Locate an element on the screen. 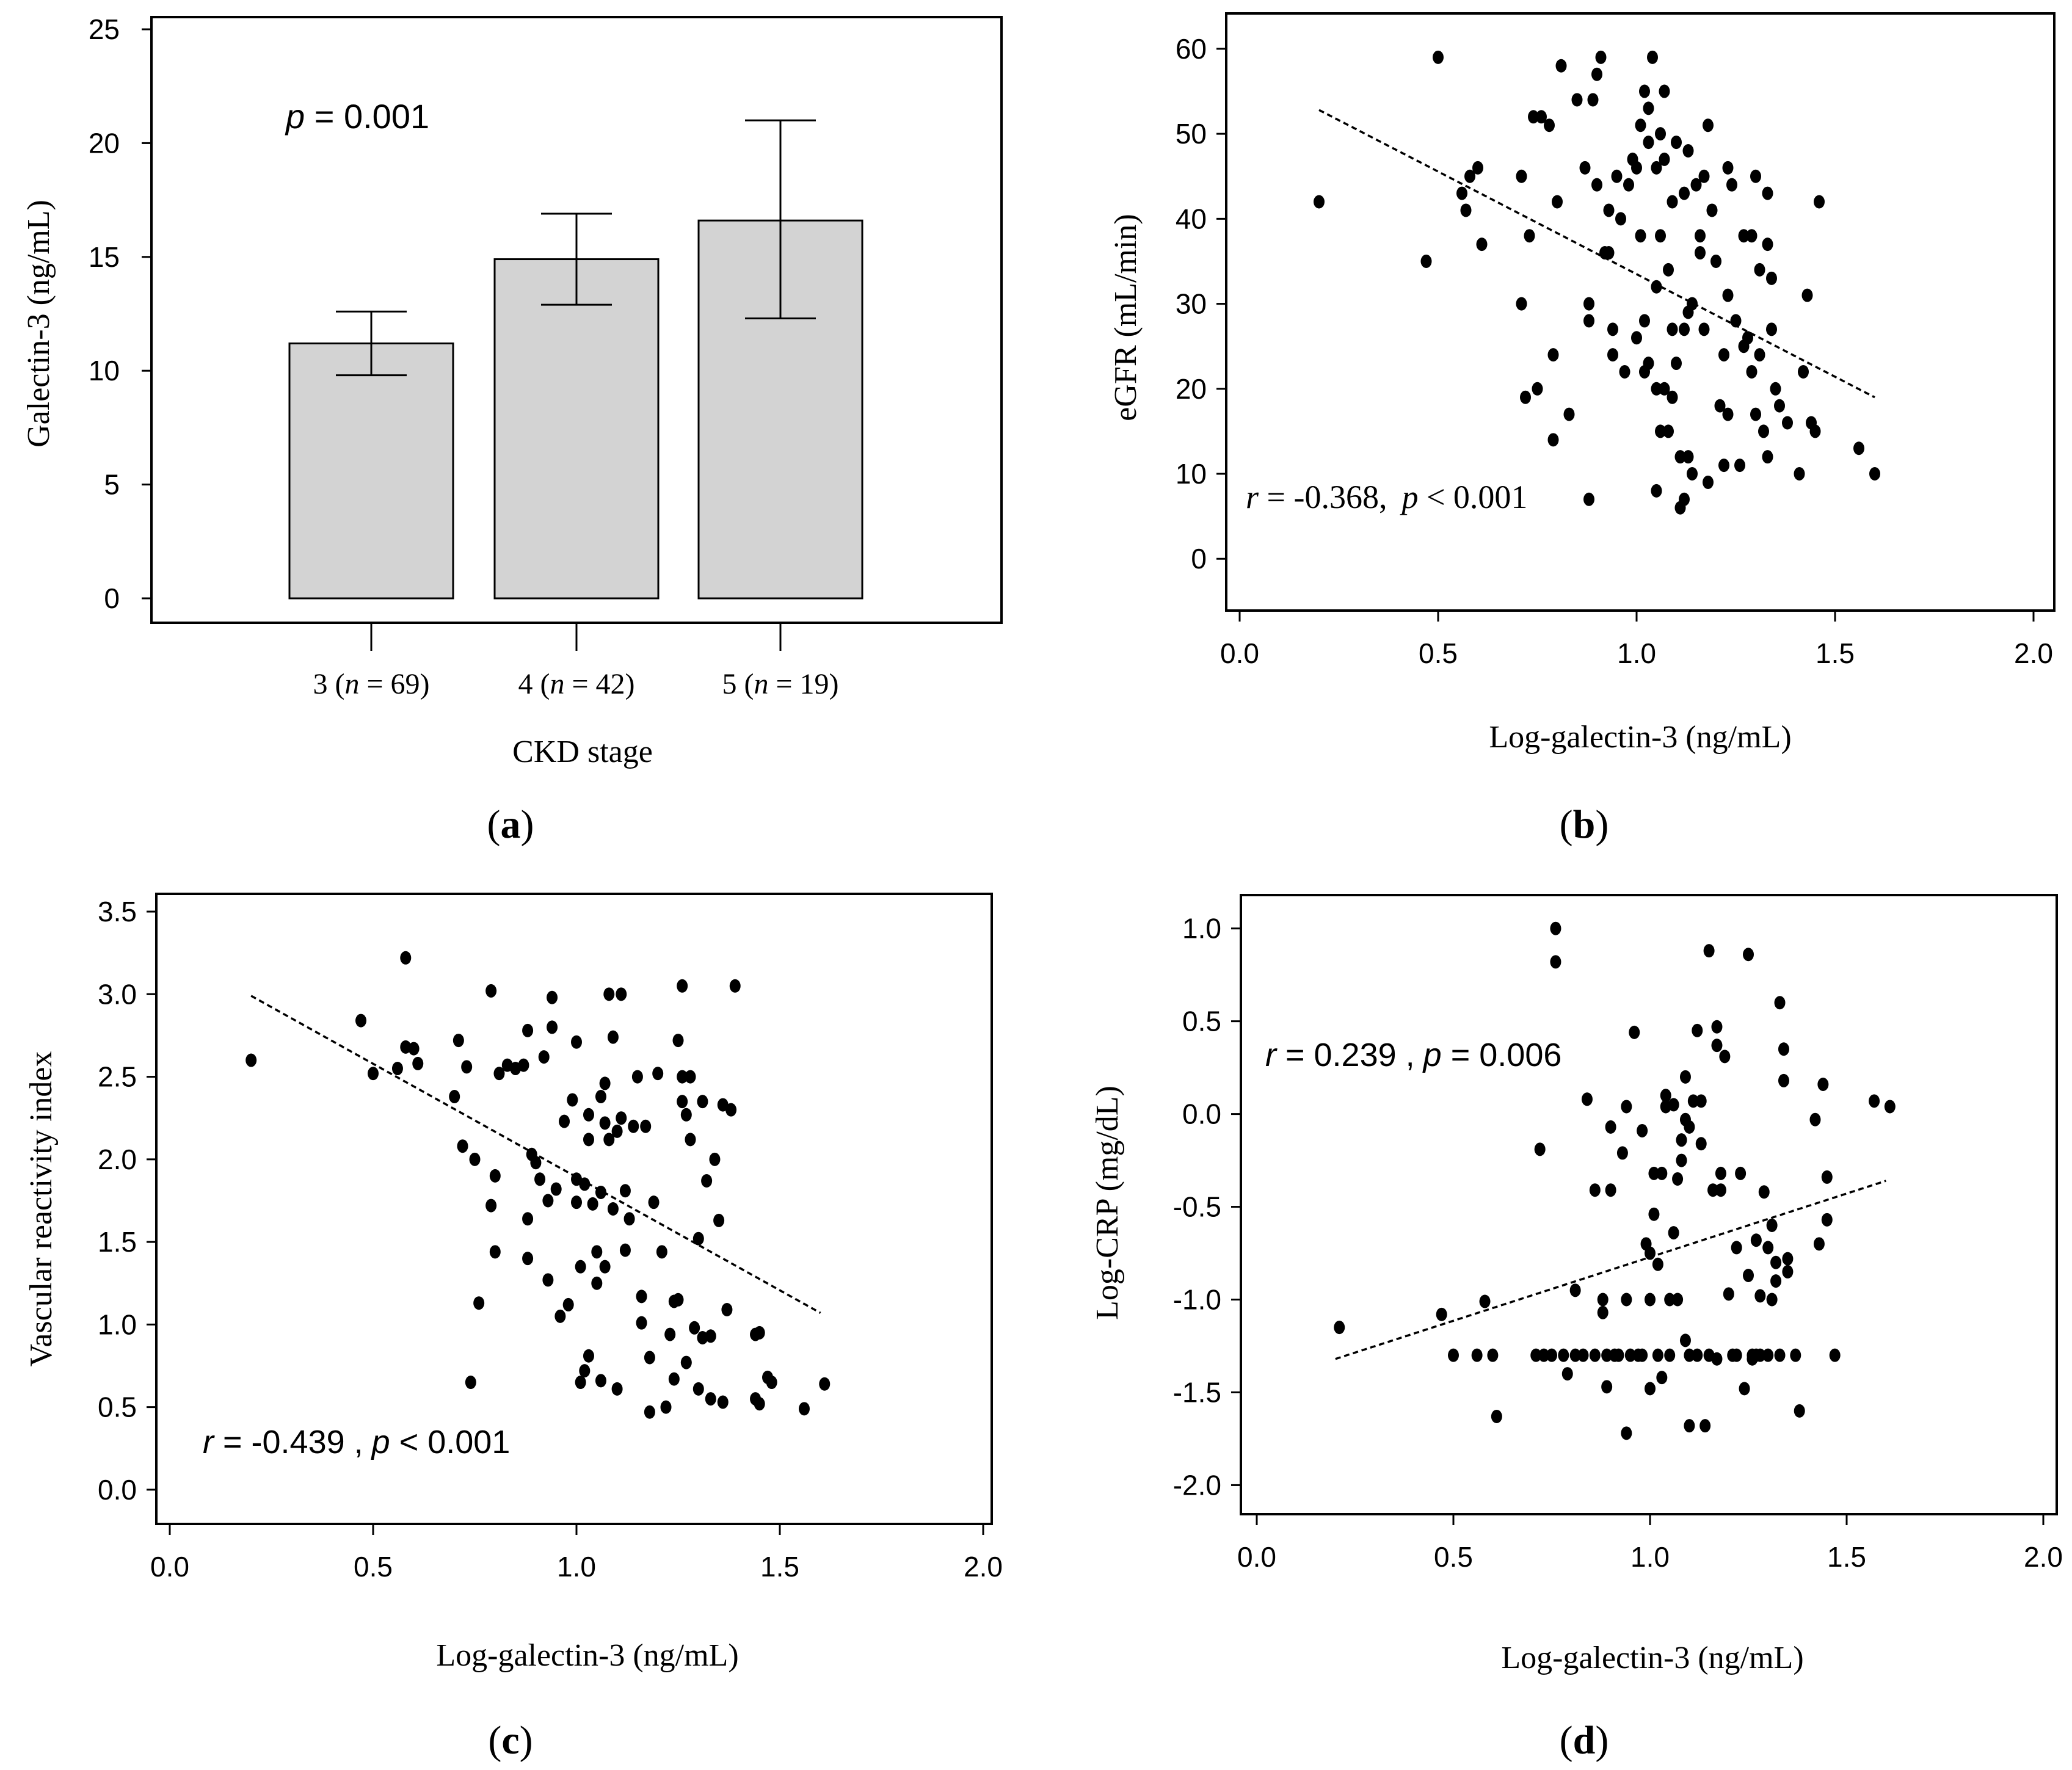 This screenshot has width=2072, height=1770. x-axis-a: 3 (n = 69) 4 (n = 42) 5 (n = 19) is located at coordinates (576, 662).